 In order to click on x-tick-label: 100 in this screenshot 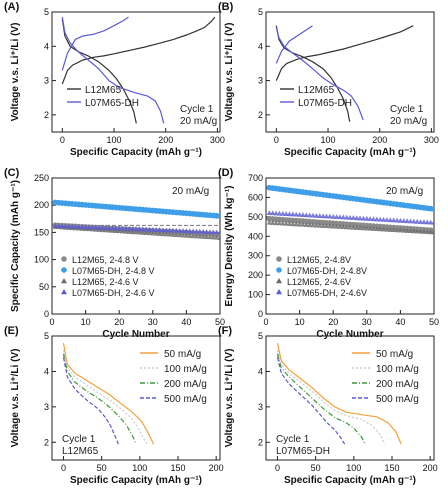, I will do `click(114, 140)`.